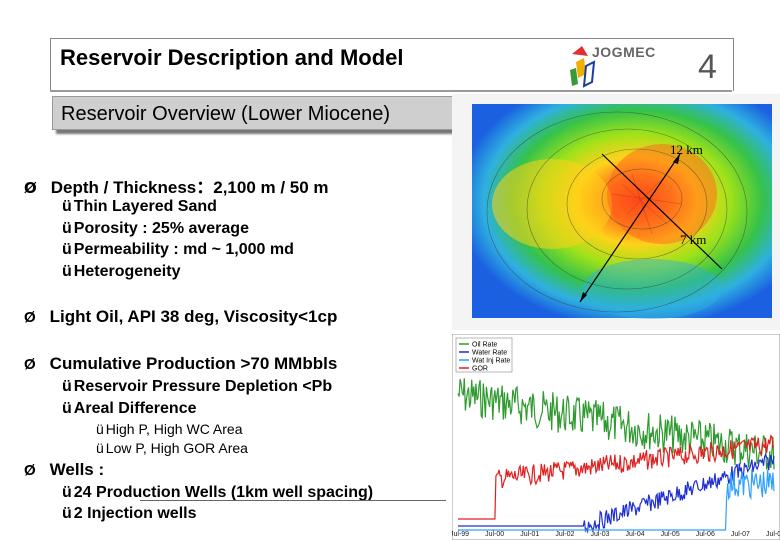 Image resolution: width=780 pixels, height=540 pixels. I want to click on bullet-depth: Ø Depth / Thickness：2,100 m / 50 m, so click(176, 187).